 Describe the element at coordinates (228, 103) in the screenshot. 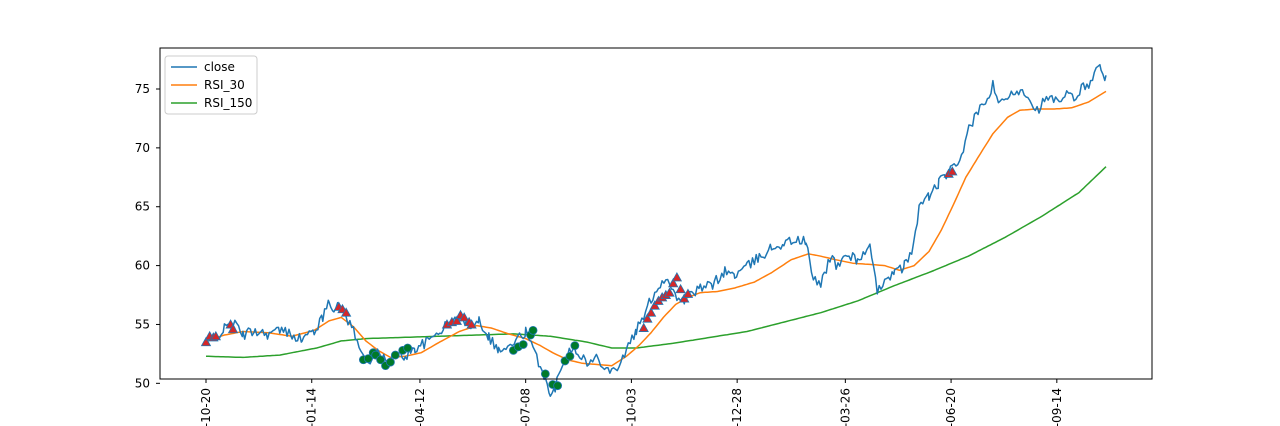

I see `legend-label-rsi-150: RSI_150` at that location.